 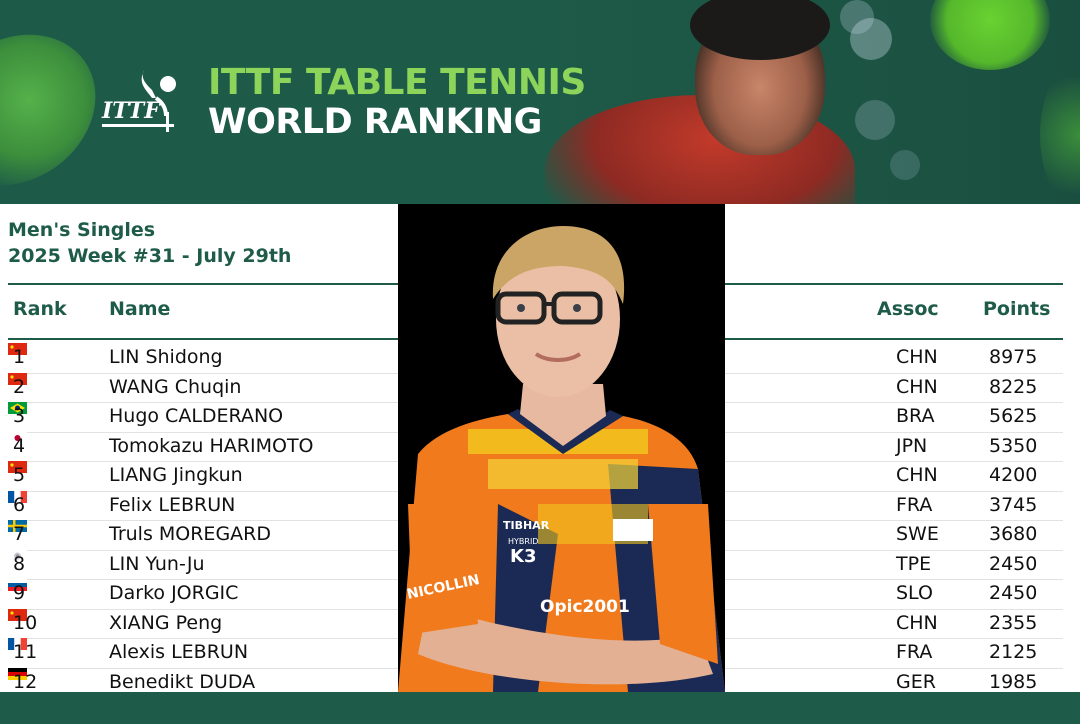 I want to click on flag-brazil-icon, so click(x=17, y=408).